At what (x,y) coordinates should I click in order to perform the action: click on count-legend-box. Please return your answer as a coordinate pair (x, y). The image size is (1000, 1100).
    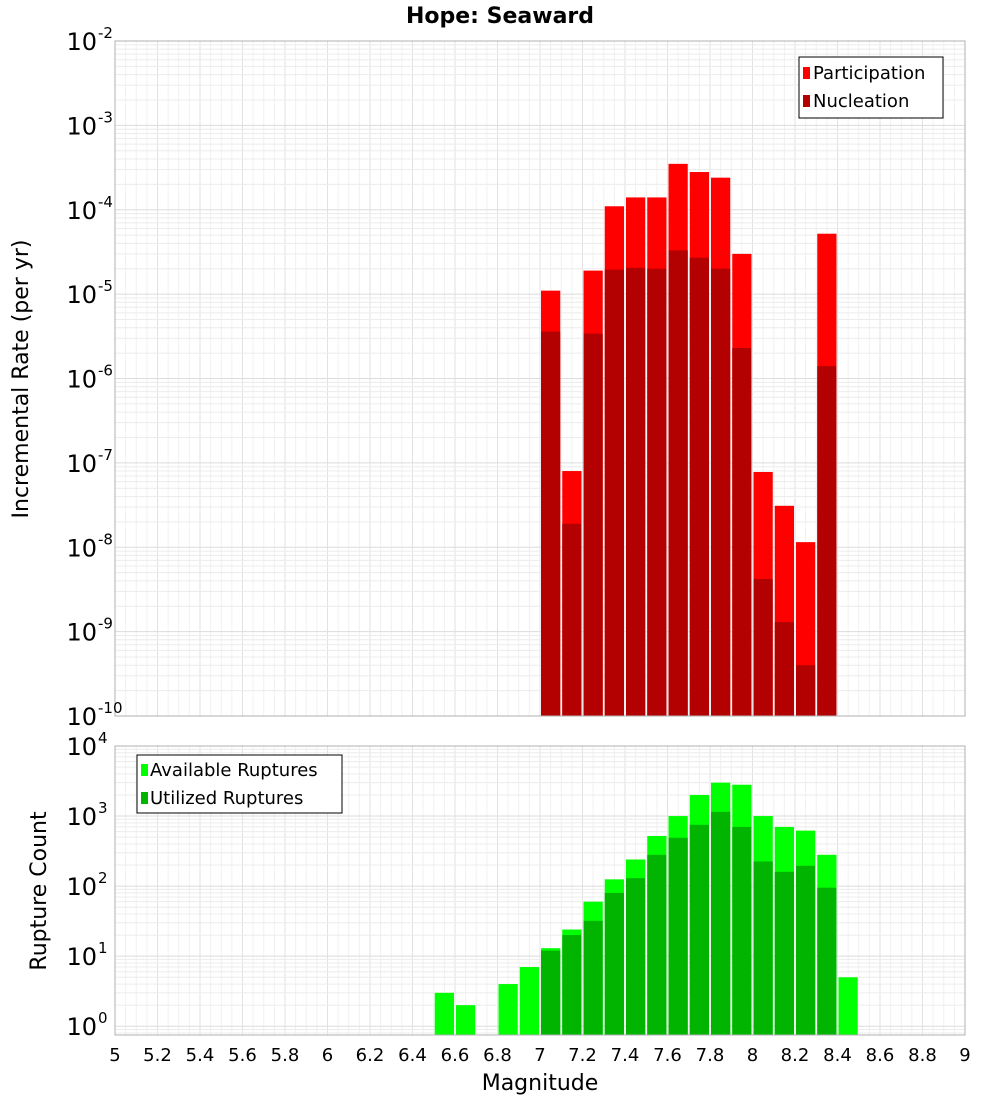
    Looking at the image, I should click on (239, 784).